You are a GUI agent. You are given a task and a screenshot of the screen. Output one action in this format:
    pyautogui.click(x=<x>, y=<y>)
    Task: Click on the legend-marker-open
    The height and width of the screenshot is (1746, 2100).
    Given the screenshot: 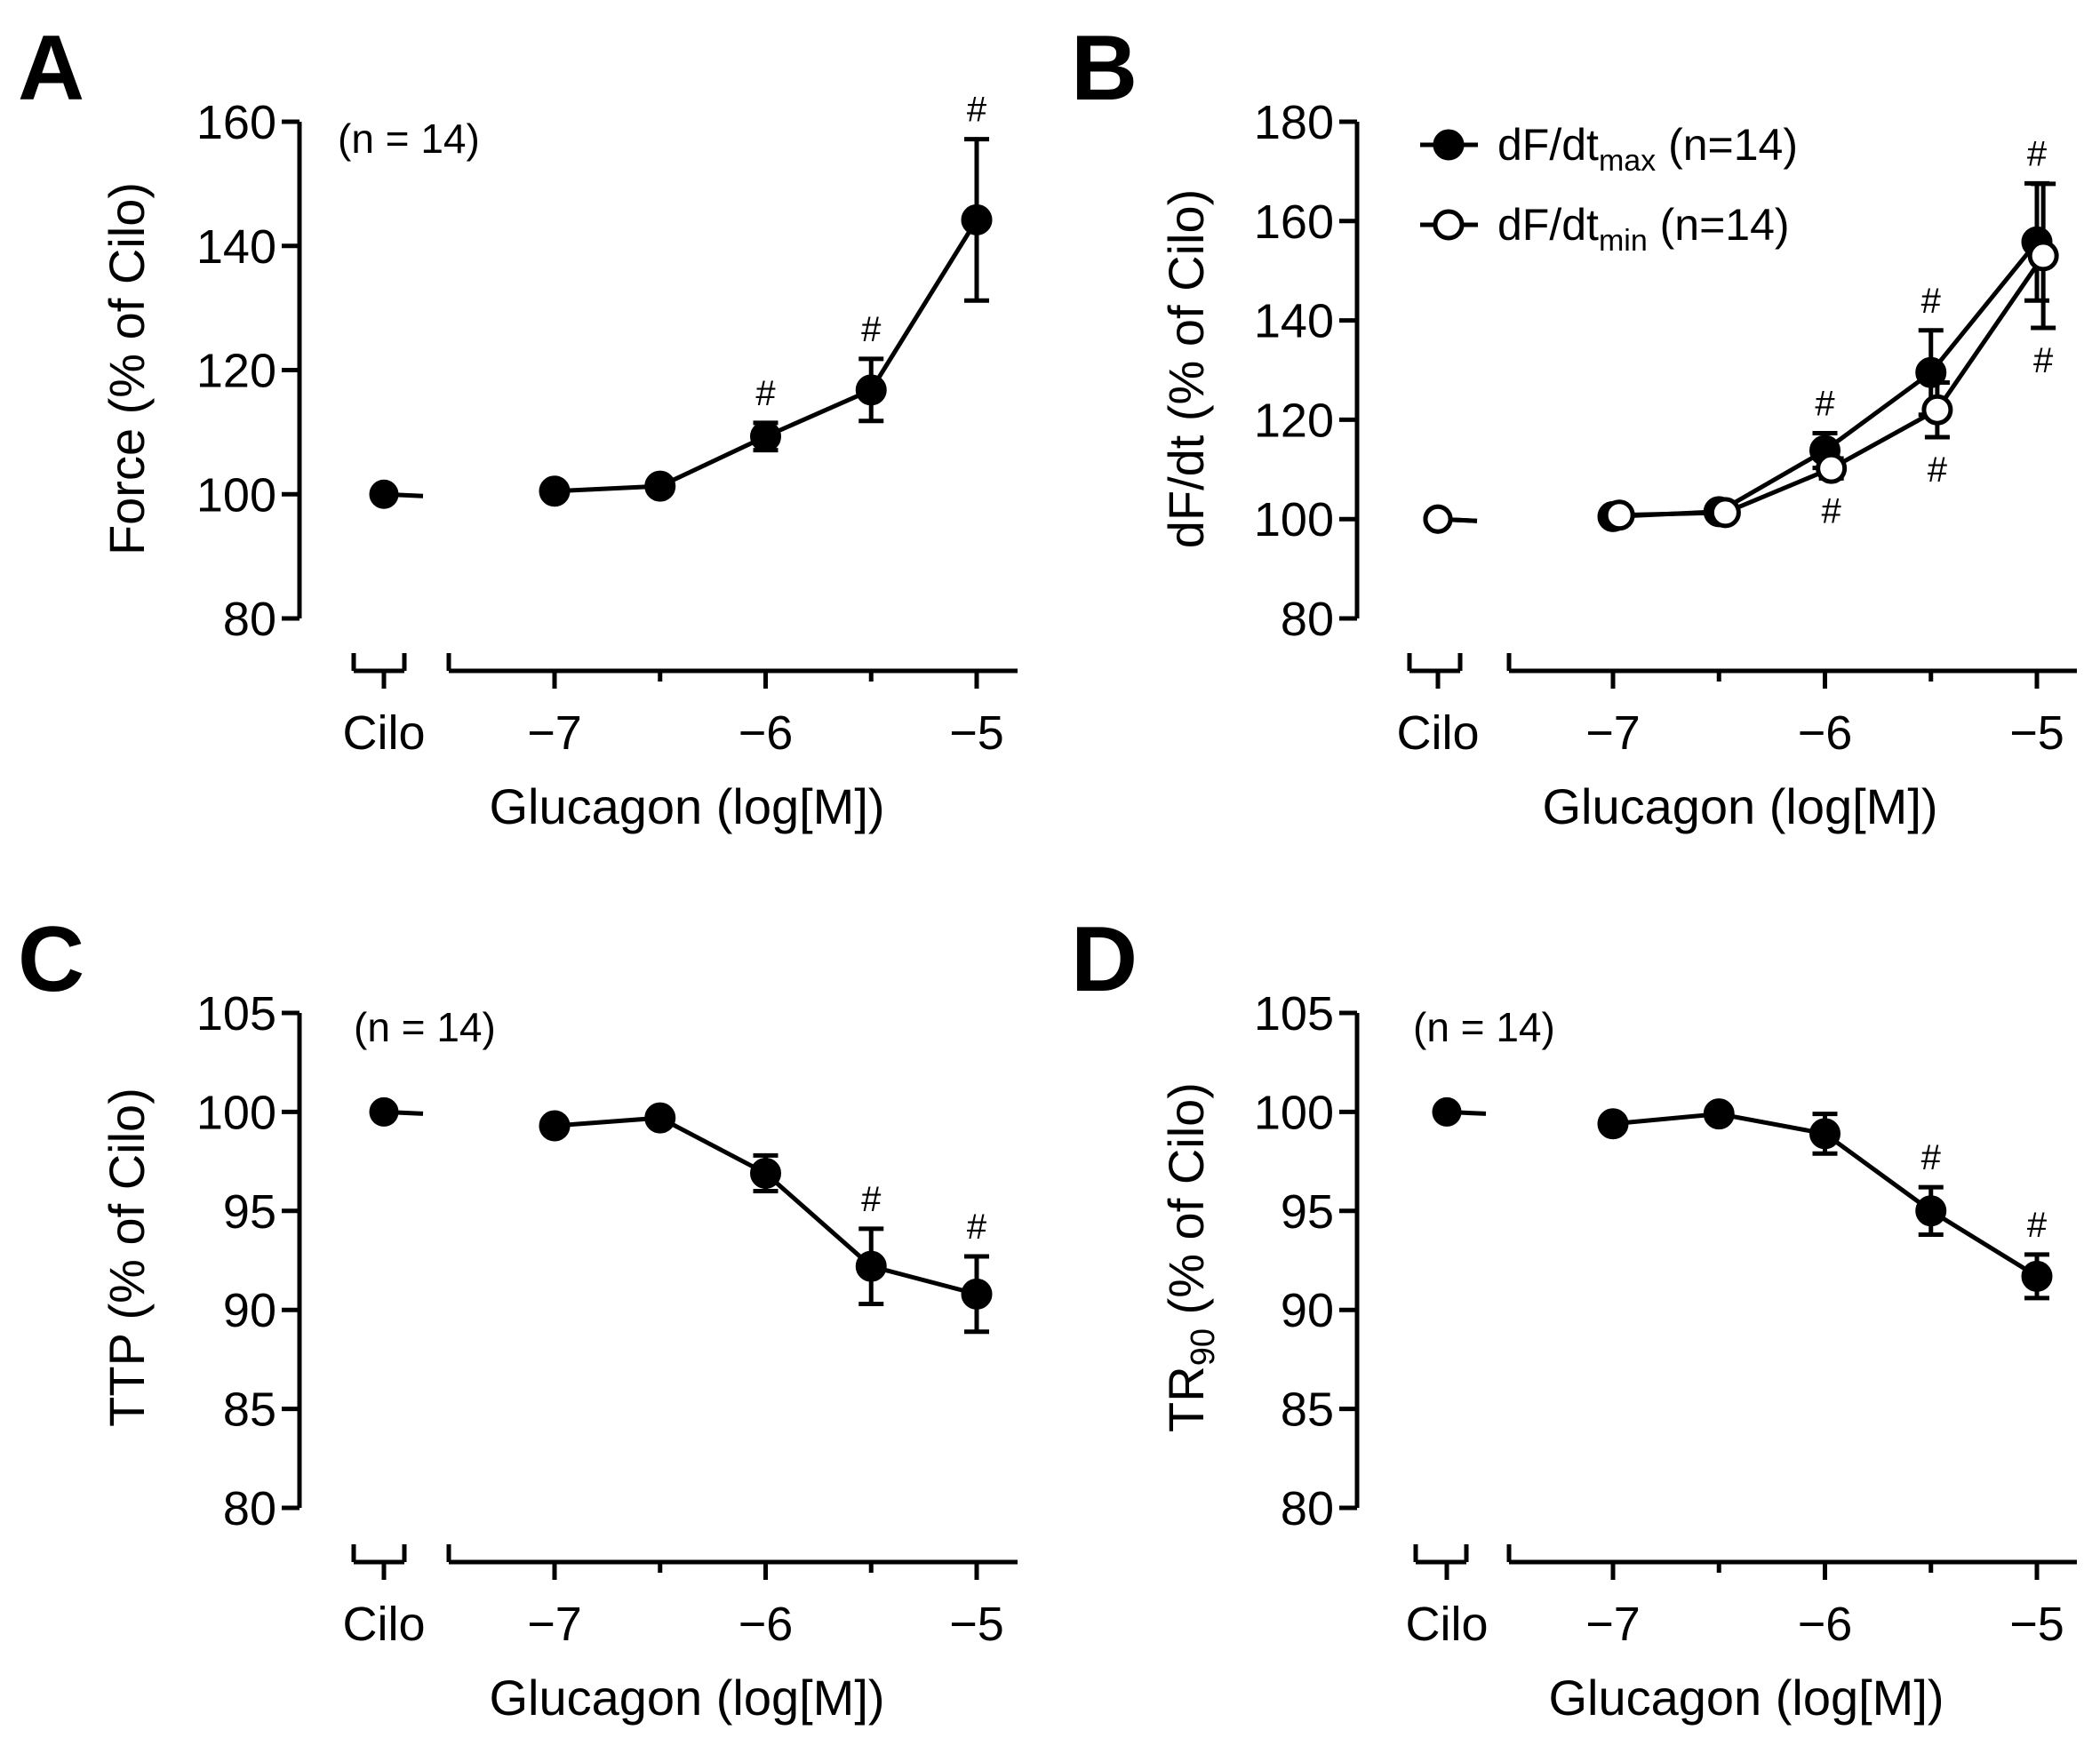 What is the action you would take?
    pyautogui.click(x=1449, y=225)
    